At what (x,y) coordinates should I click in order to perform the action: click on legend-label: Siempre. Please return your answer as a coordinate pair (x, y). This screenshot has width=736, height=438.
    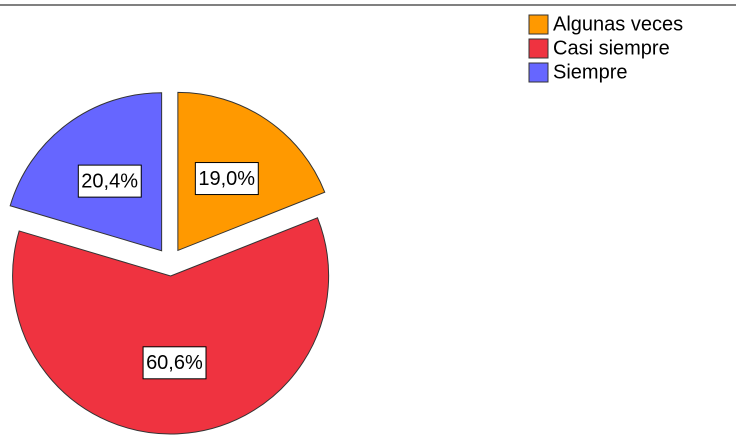
    Looking at the image, I should click on (590, 72).